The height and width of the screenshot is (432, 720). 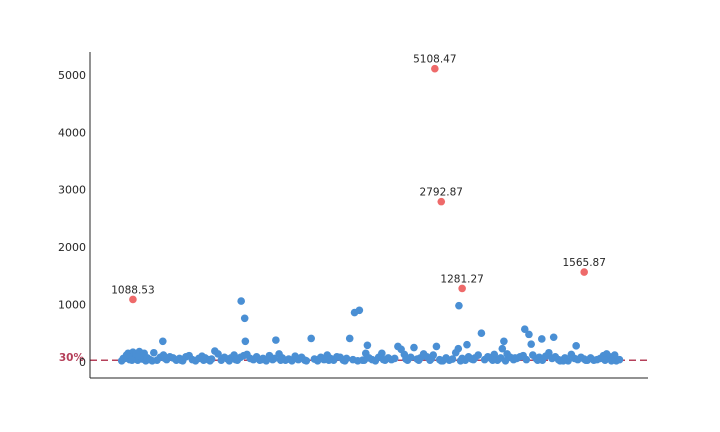 What do you see at coordinates (72, 305) in the screenshot?
I see `y-tick-label: 1000` at bounding box center [72, 305].